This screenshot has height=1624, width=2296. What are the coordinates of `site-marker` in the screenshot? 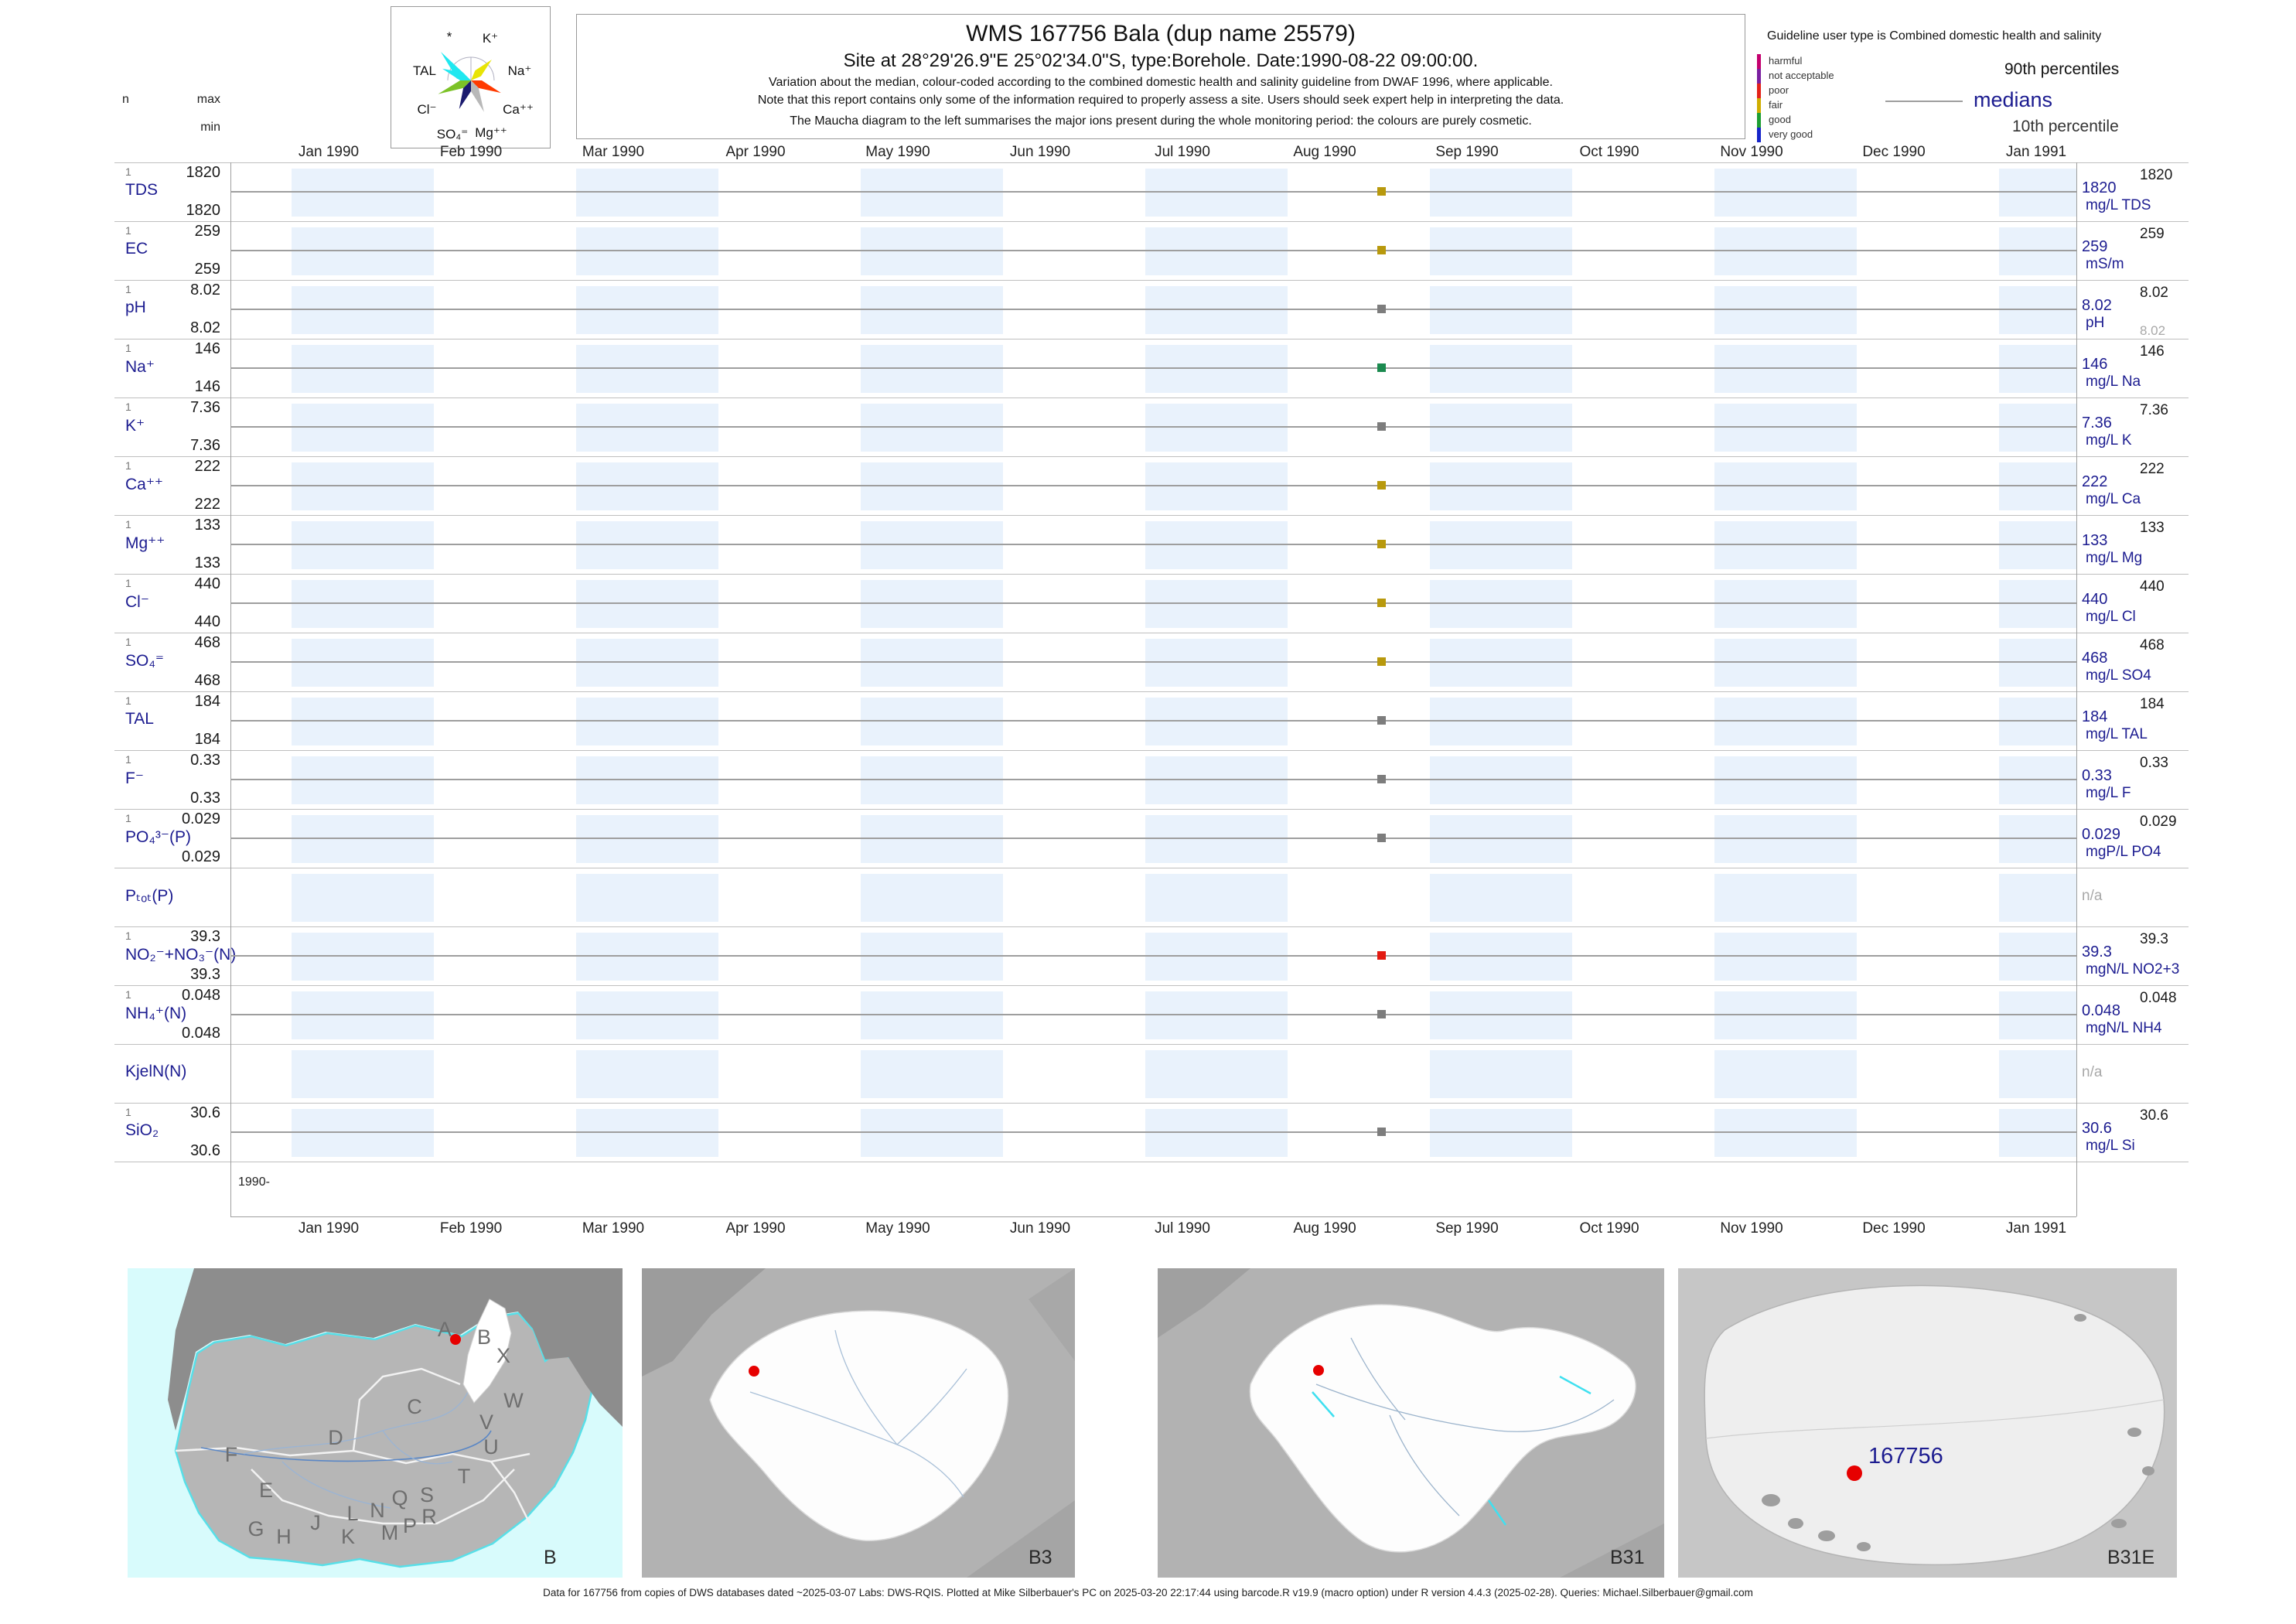 It's located at (754, 1371).